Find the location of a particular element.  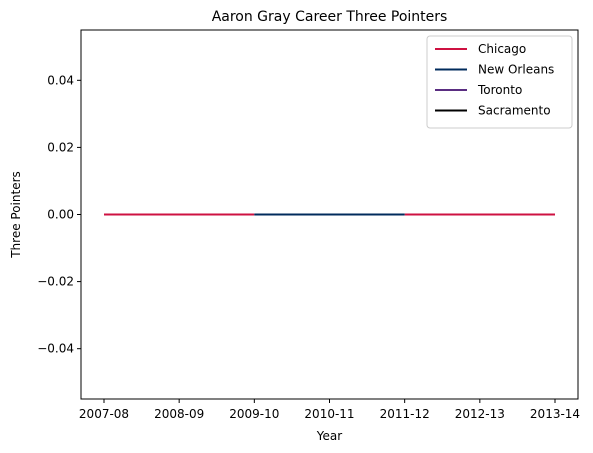

y-tick-label: 0.02 is located at coordinates (60, 147).